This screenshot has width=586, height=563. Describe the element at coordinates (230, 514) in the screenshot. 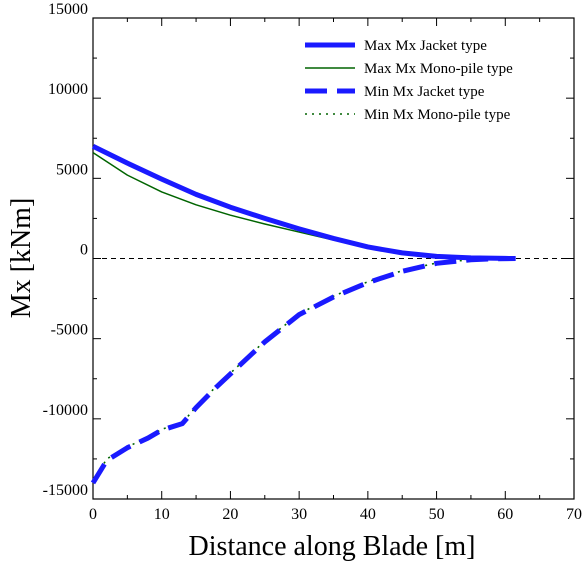

I see `x-tick-label: 20` at that location.